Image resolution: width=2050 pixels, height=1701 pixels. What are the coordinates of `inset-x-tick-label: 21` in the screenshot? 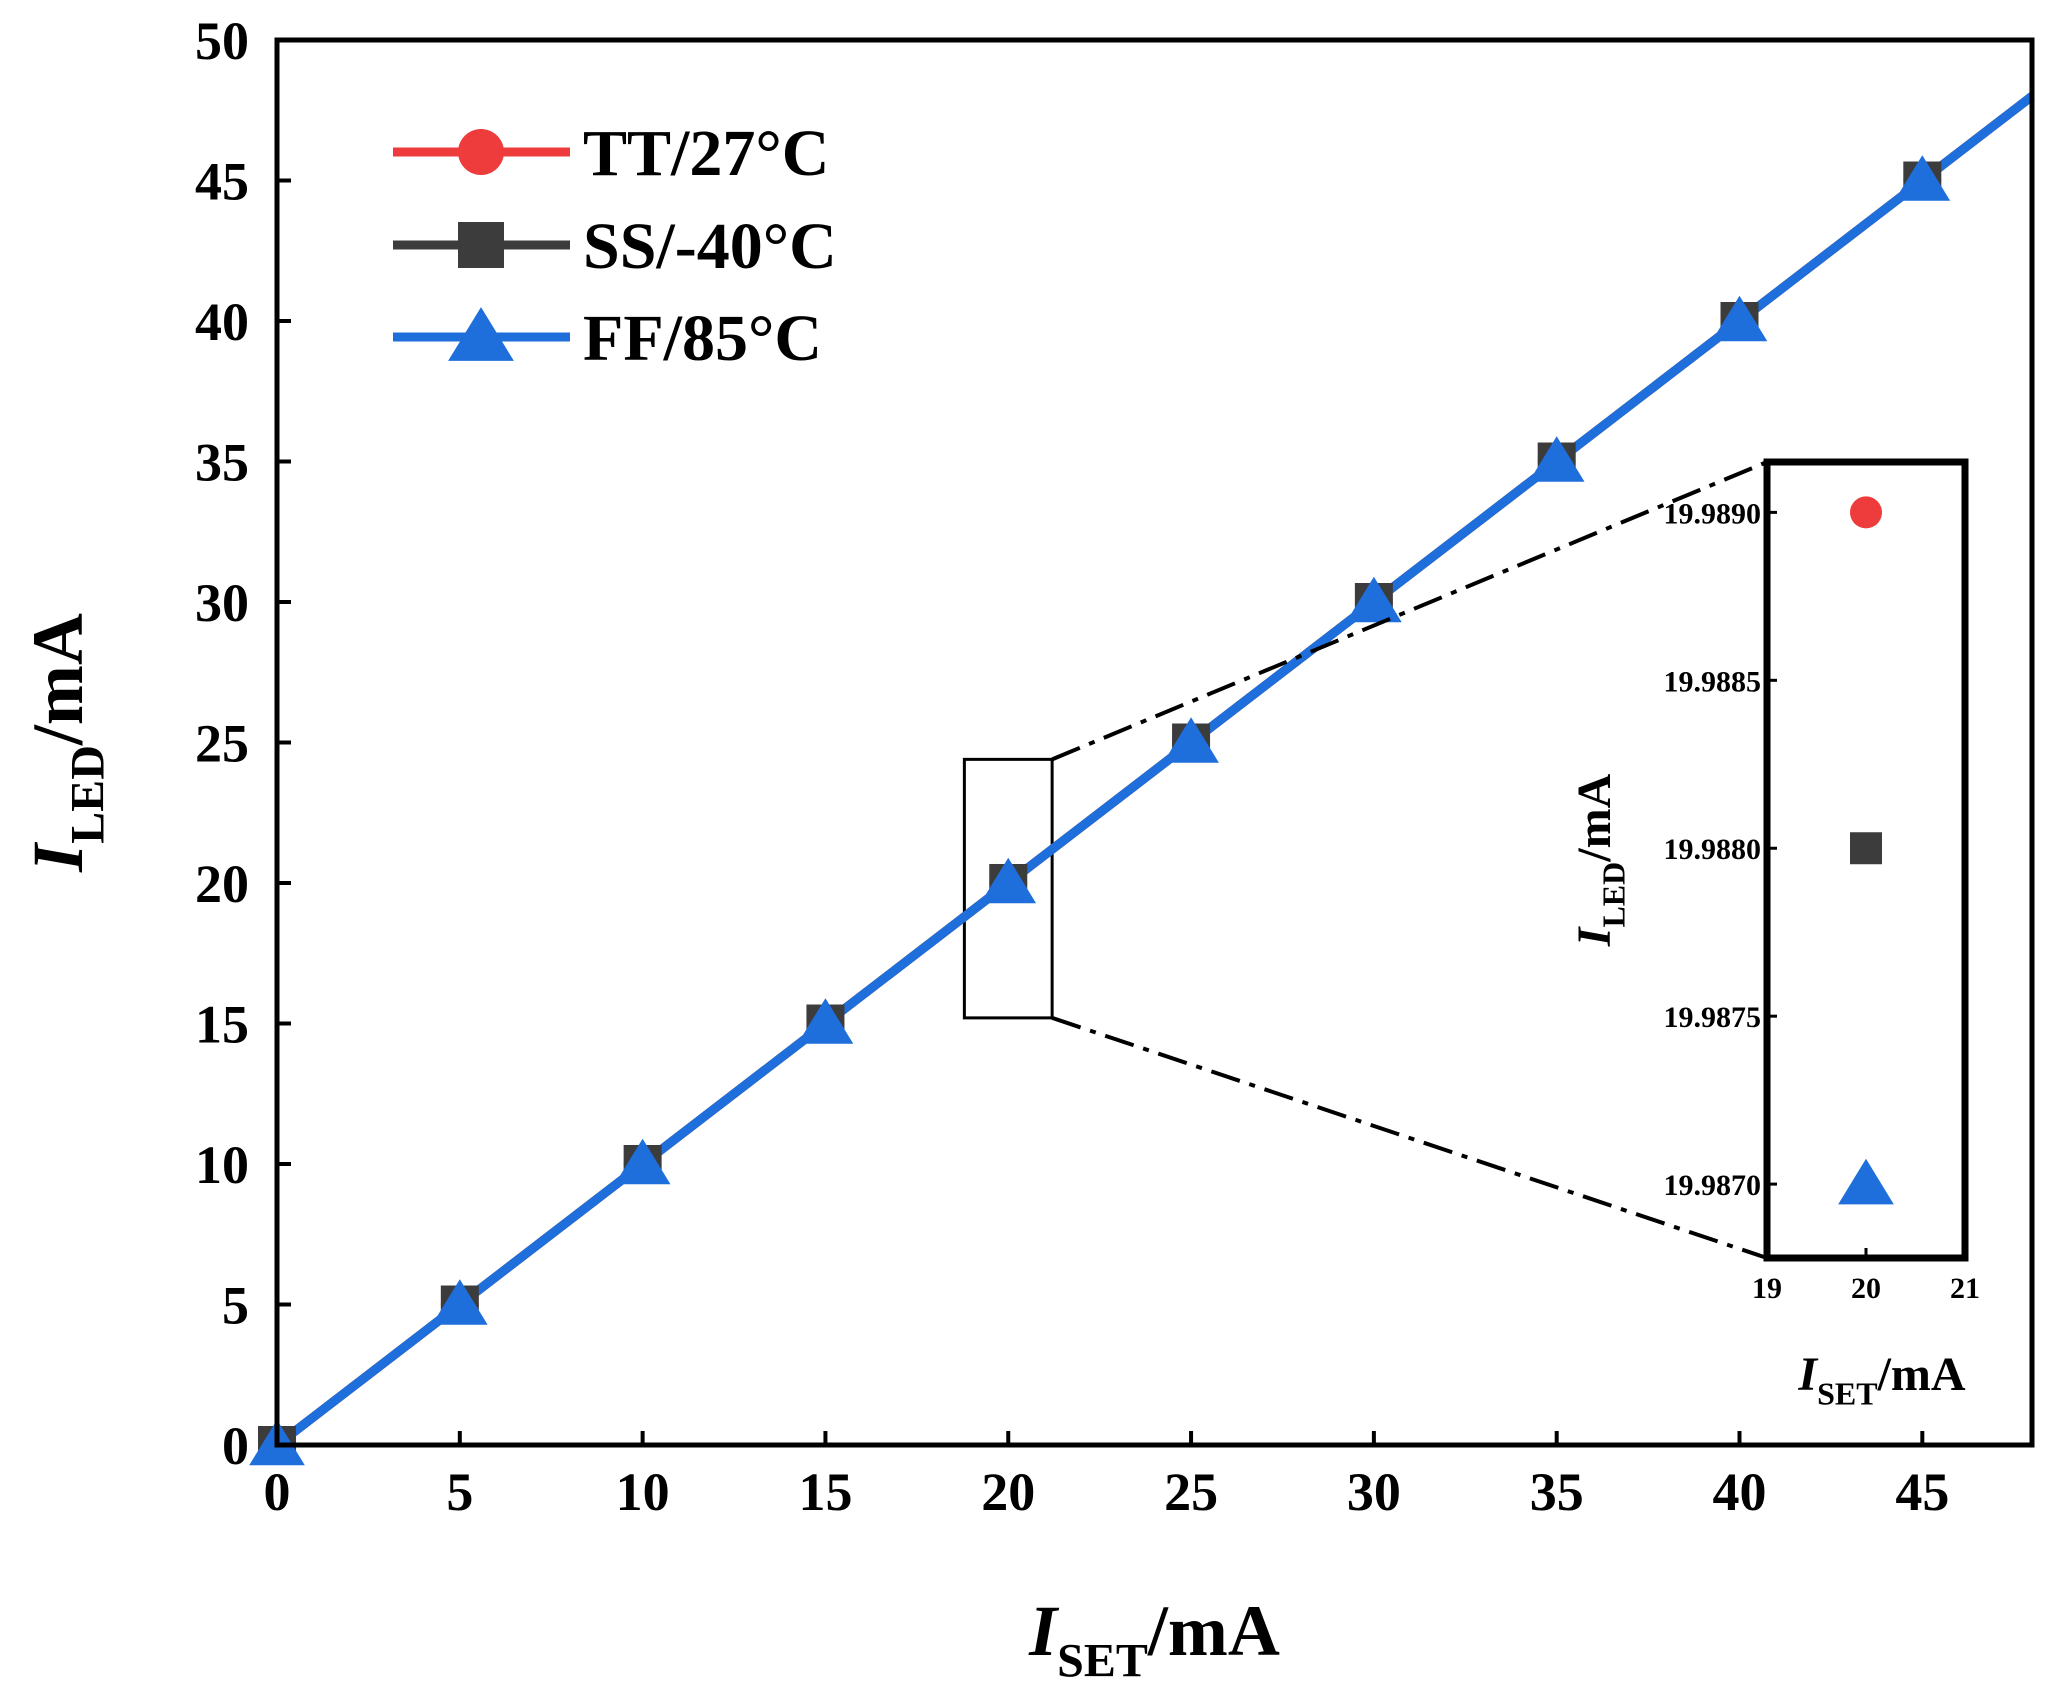 It's located at (1965, 1288).